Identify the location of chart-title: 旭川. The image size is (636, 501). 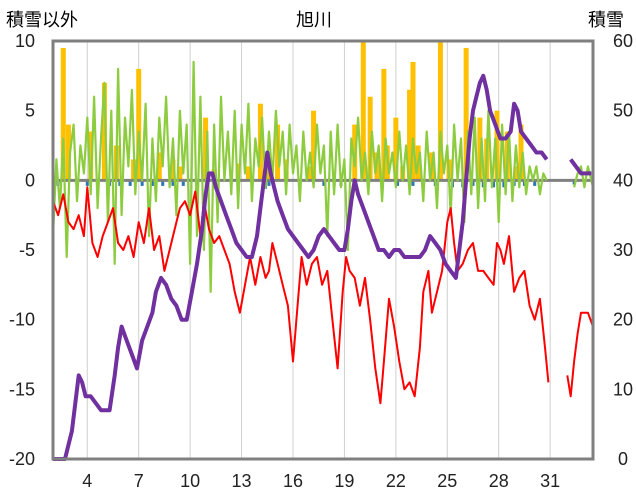
(314, 20).